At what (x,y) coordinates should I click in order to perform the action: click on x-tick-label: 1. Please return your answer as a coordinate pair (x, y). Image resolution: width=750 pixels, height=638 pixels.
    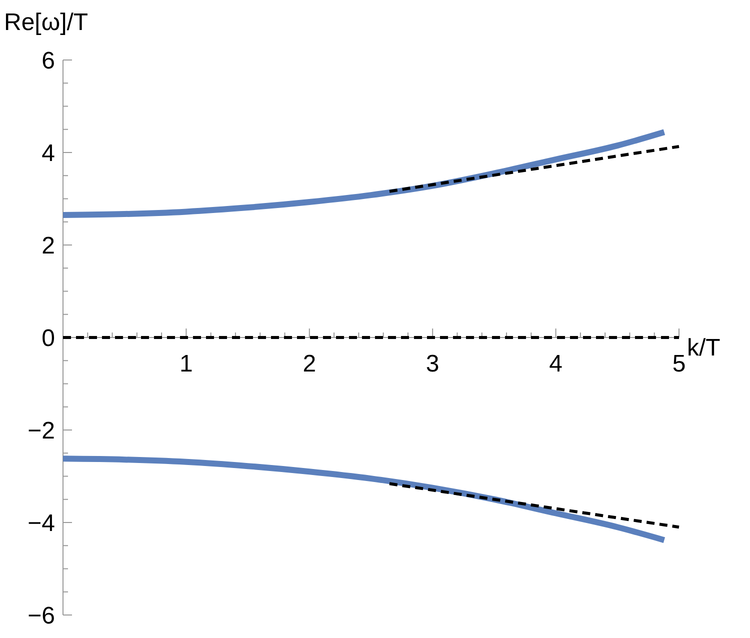
    Looking at the image, I should click on (186, 364).